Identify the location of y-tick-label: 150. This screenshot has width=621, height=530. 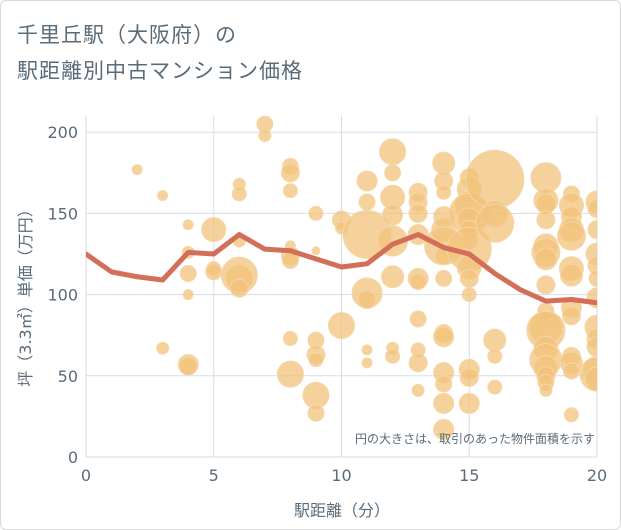
(62, 213).